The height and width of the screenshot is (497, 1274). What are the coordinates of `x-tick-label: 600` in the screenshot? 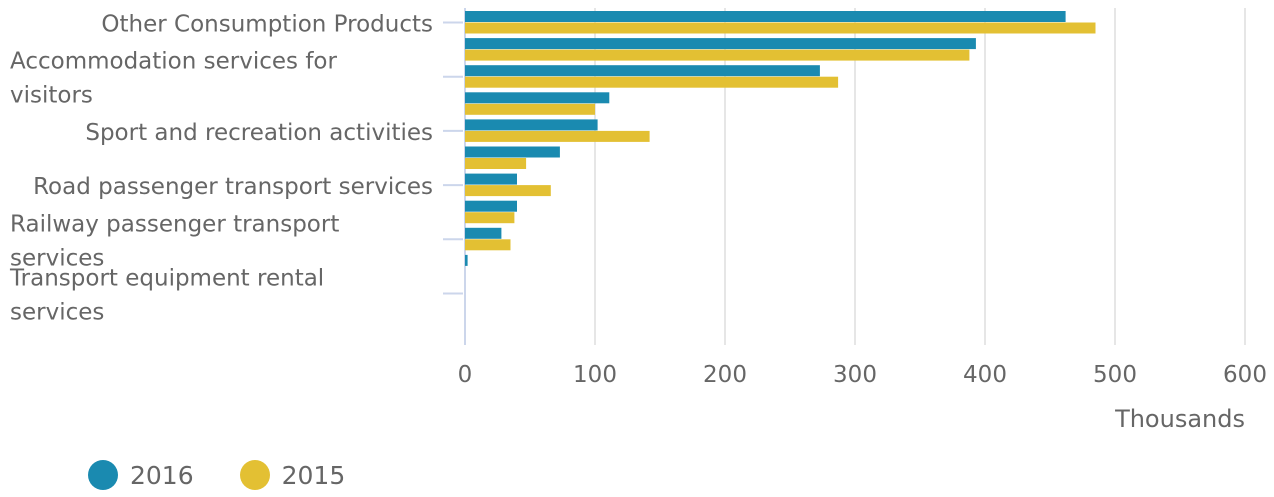 It's located at (1245, 375).